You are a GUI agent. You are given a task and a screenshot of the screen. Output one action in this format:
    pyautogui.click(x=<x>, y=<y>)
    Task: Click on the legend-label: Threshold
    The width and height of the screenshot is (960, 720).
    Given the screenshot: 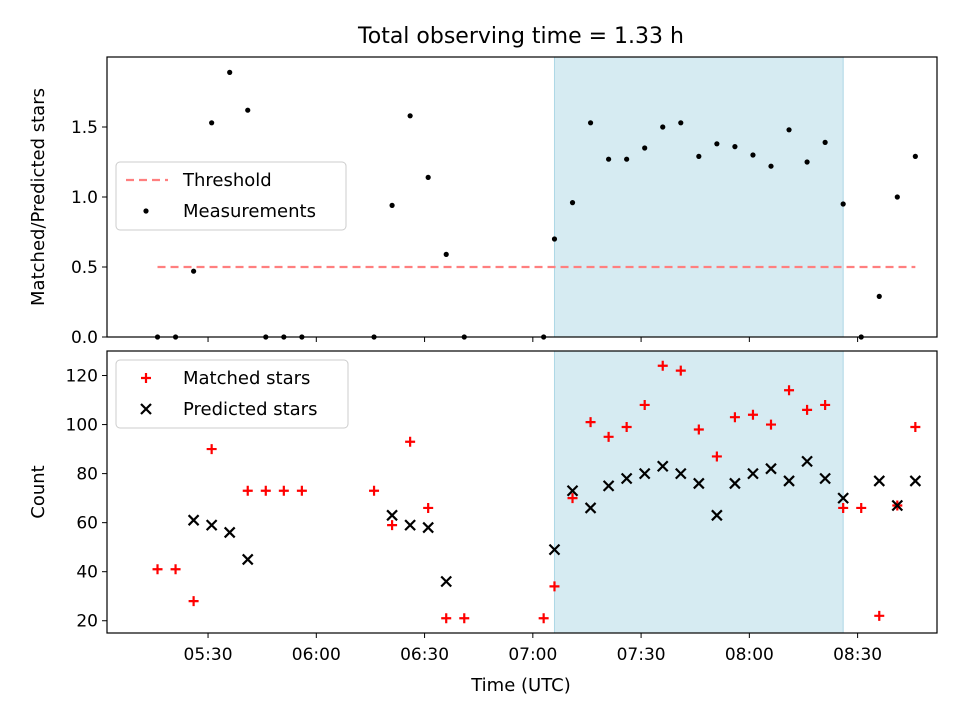 What is the action you would take?
    pyautogui.click(x=227, y=180)
    